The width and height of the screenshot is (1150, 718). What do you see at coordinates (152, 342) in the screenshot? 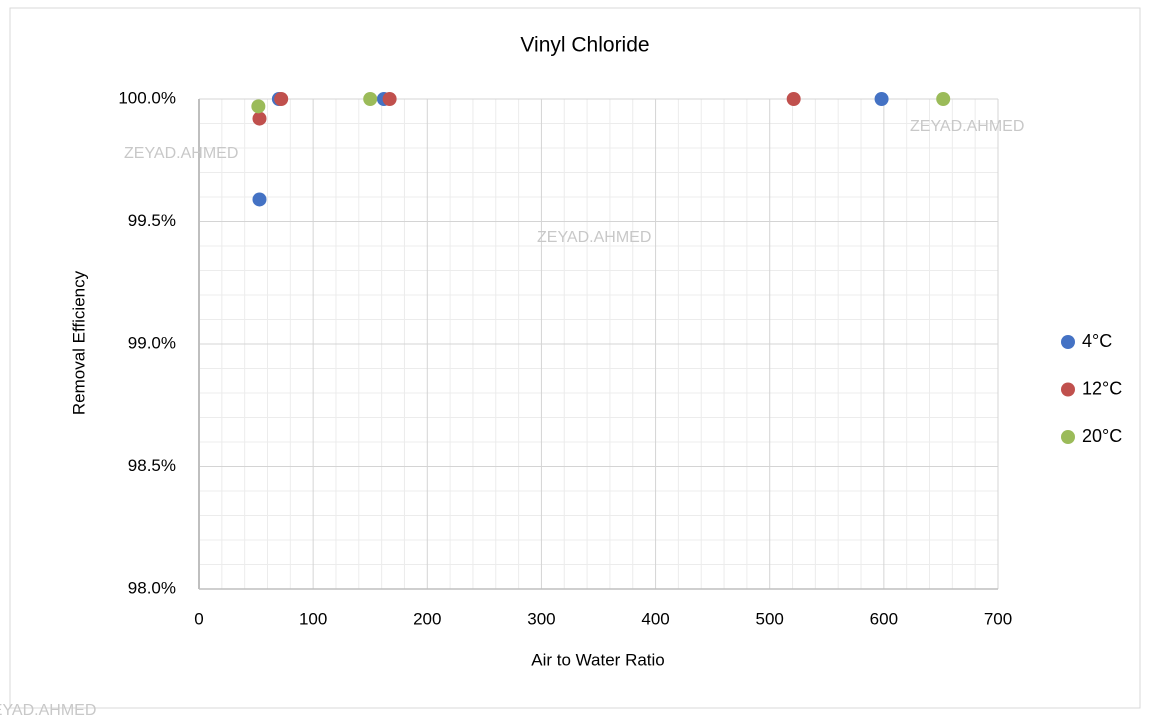
I see `y-tick-label: 99.0%` at bounding box center [152, 342].